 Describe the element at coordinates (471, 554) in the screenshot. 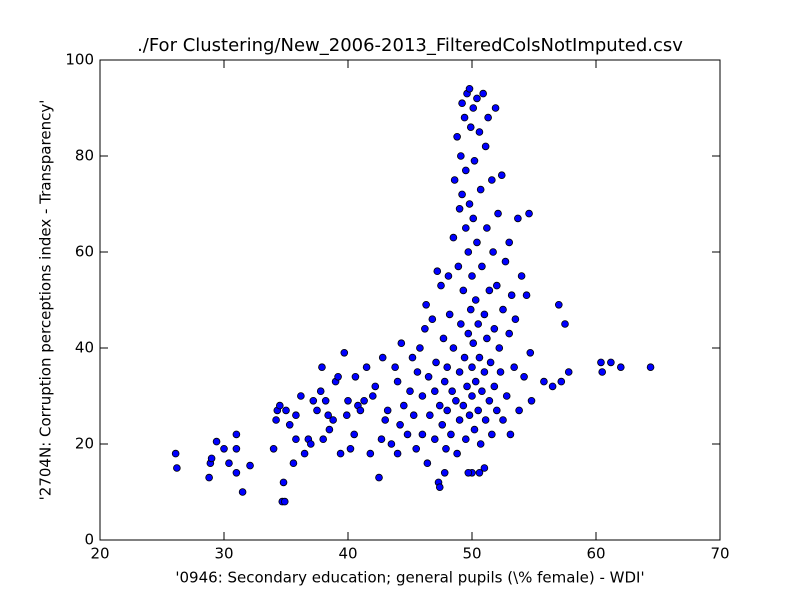

I see `x-tick-label: 50` at that location.